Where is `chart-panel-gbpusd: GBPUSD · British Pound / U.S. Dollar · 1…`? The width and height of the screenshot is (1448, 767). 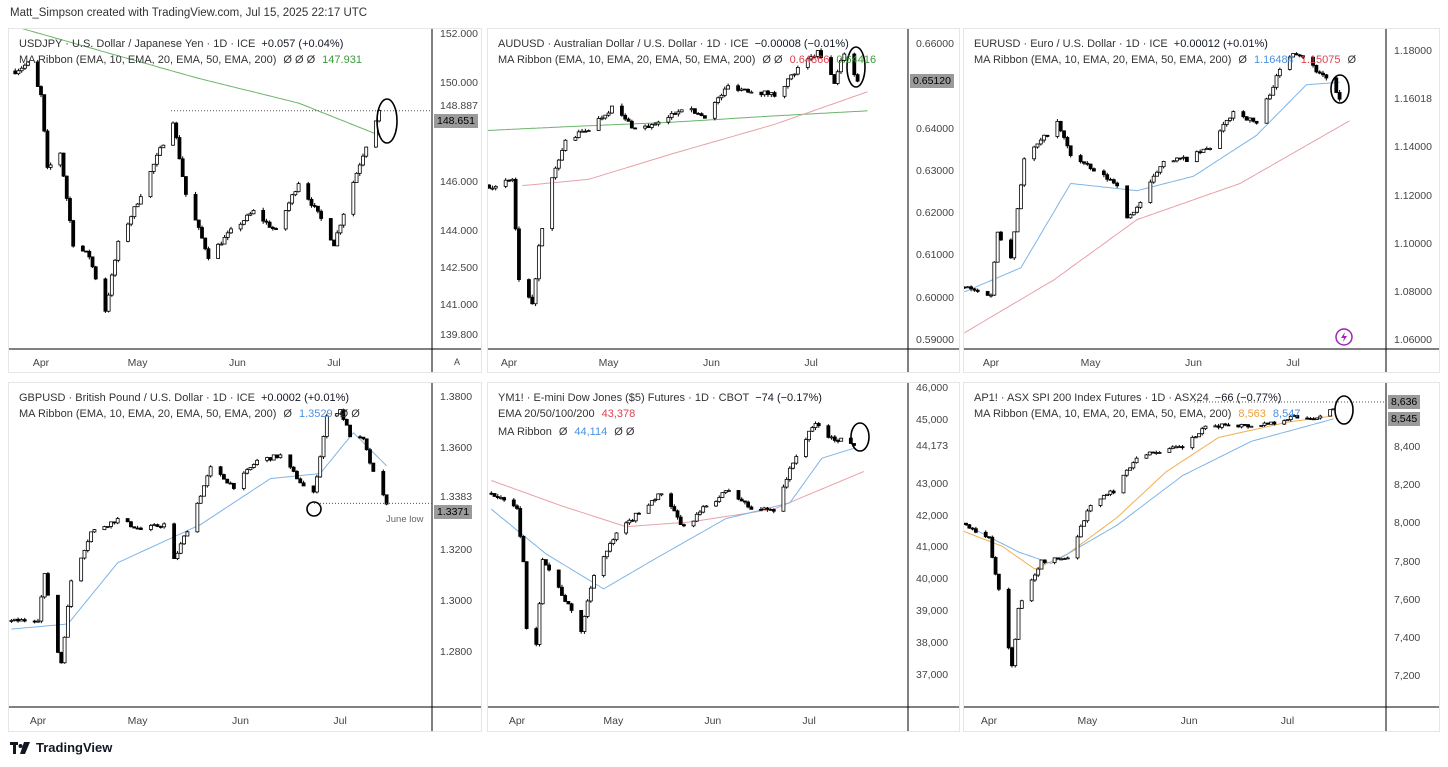 chart-panel-gbpusd: GBPUSD · British Pound / U.S. Dollar · 1… is located at coordinates (245, 557).